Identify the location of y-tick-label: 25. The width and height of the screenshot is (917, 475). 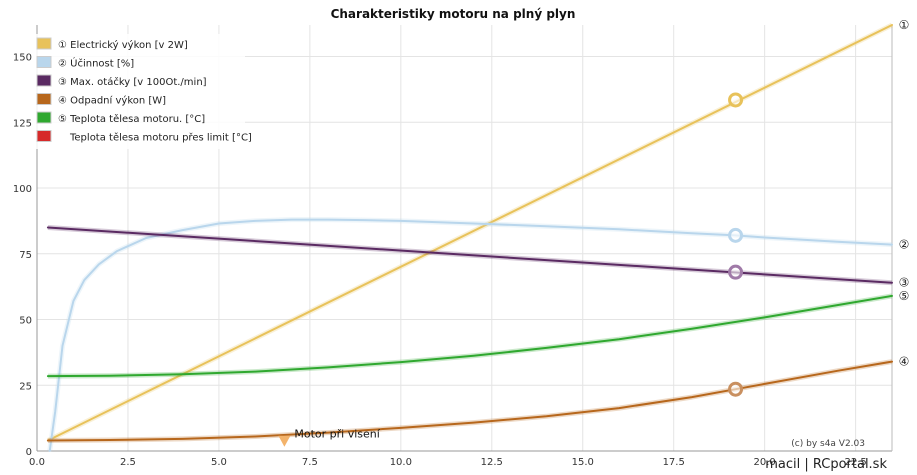
(25, 386).